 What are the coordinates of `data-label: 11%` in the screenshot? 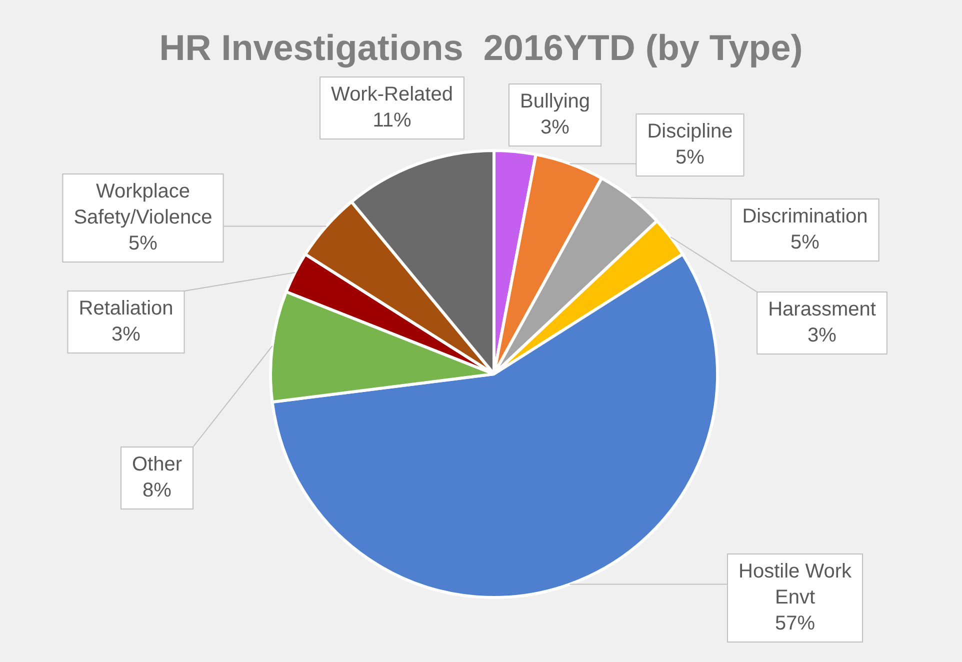 It's located at (392, 121).